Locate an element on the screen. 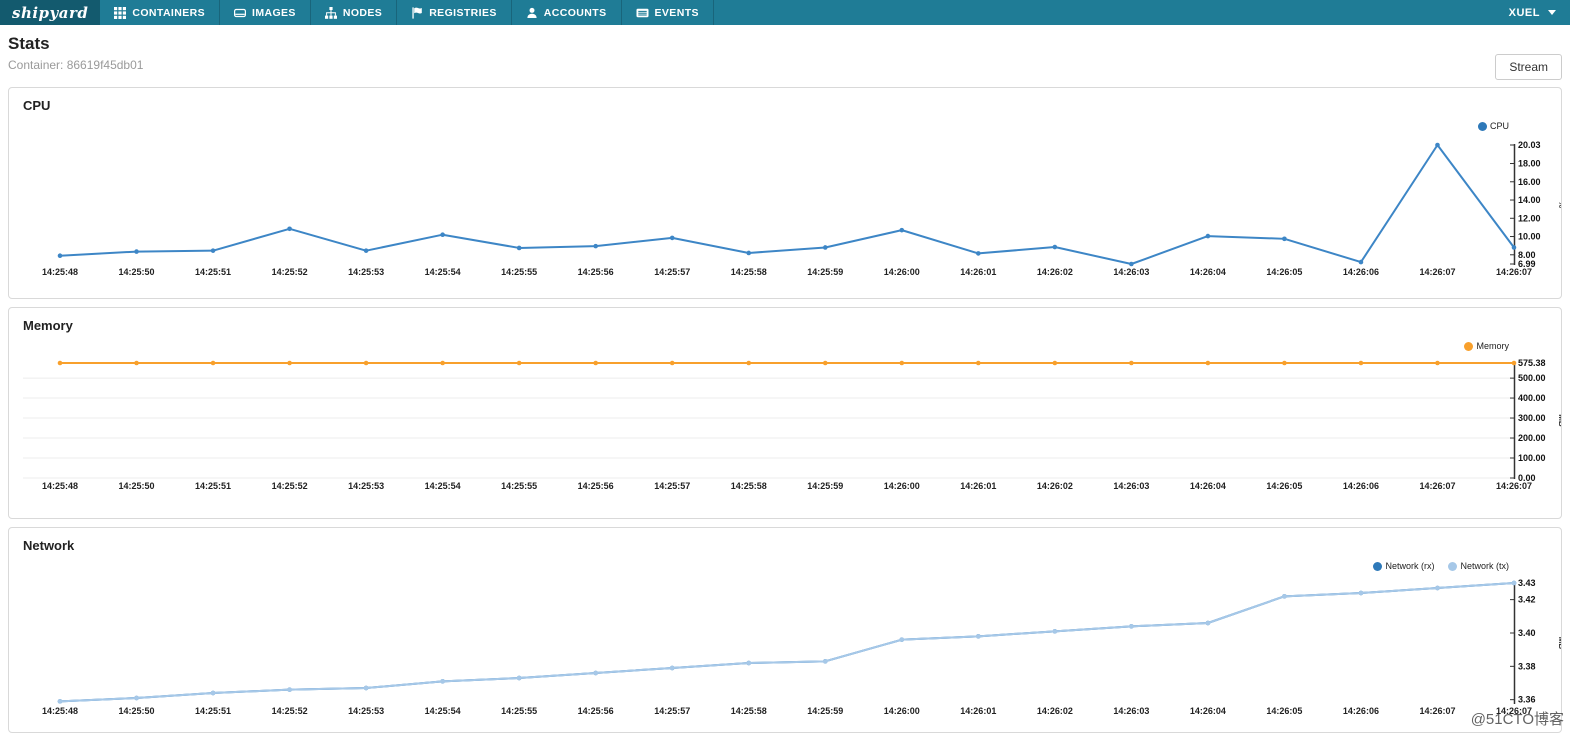 This screenshot has height=737, width=1570. svg-text: 575.38 is located at coordinates (1532, 363).